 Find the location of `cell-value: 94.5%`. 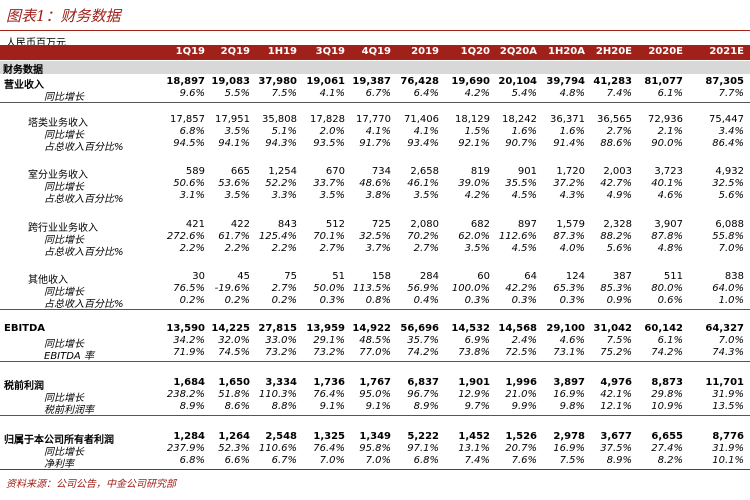

cell-value: 94.5% is located at coordinates (189, 143).